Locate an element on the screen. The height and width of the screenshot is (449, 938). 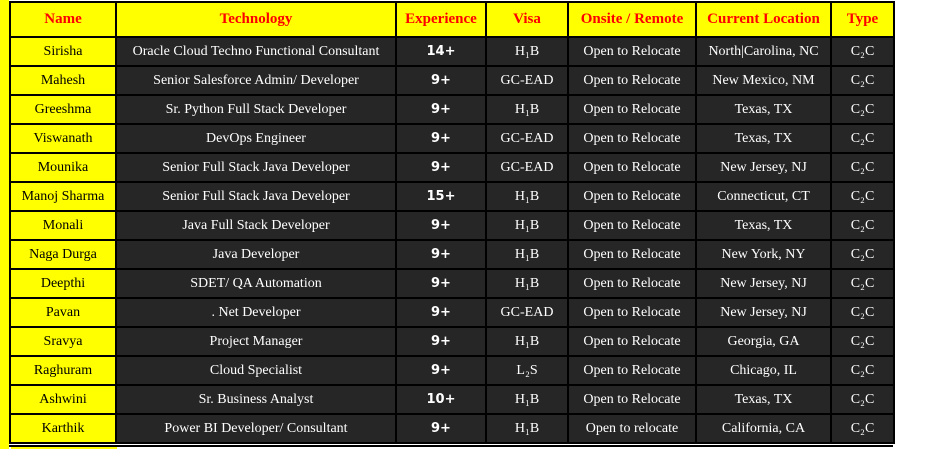
cell-name: Naga Durga is located at coordinates (63, 254).